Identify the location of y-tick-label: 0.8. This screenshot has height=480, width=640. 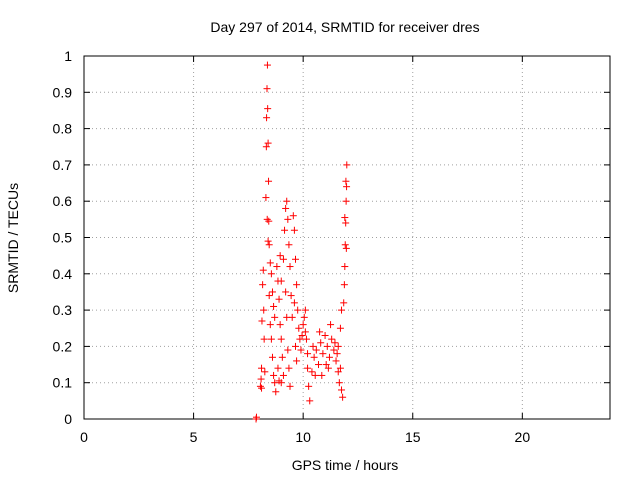
(63, 129).